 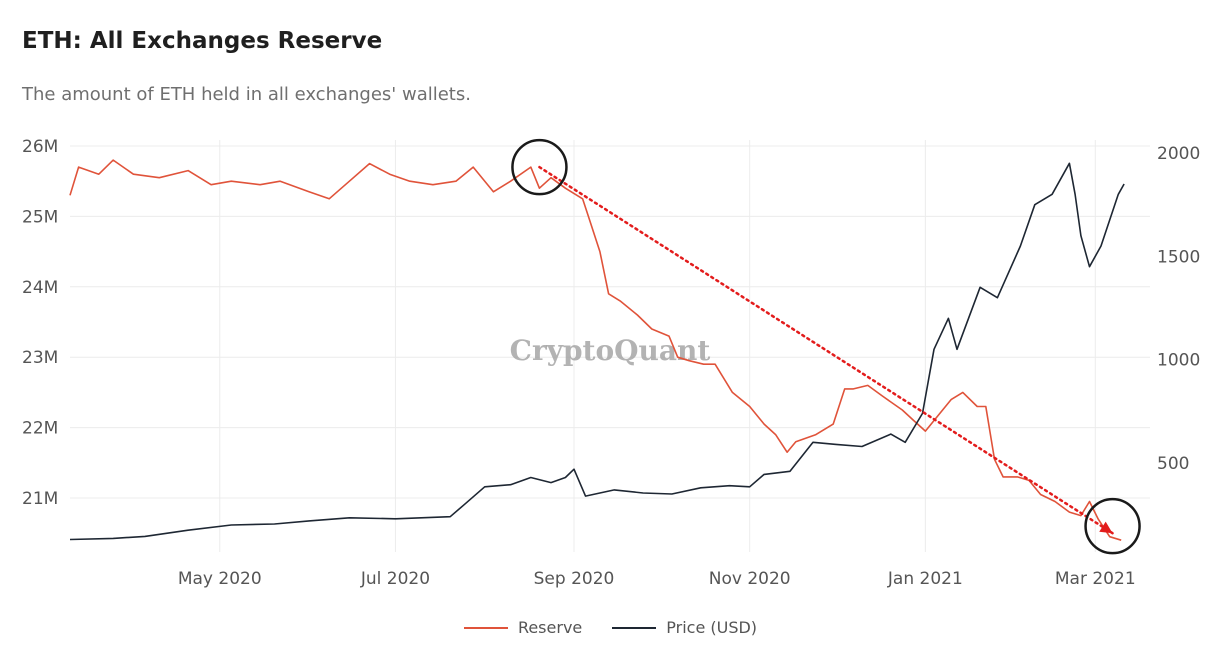 What do you see at coordinates (1178, 154) in the screenshot?
I see `y-right-tick-label: 2000` at bounding box center [1178, 154].